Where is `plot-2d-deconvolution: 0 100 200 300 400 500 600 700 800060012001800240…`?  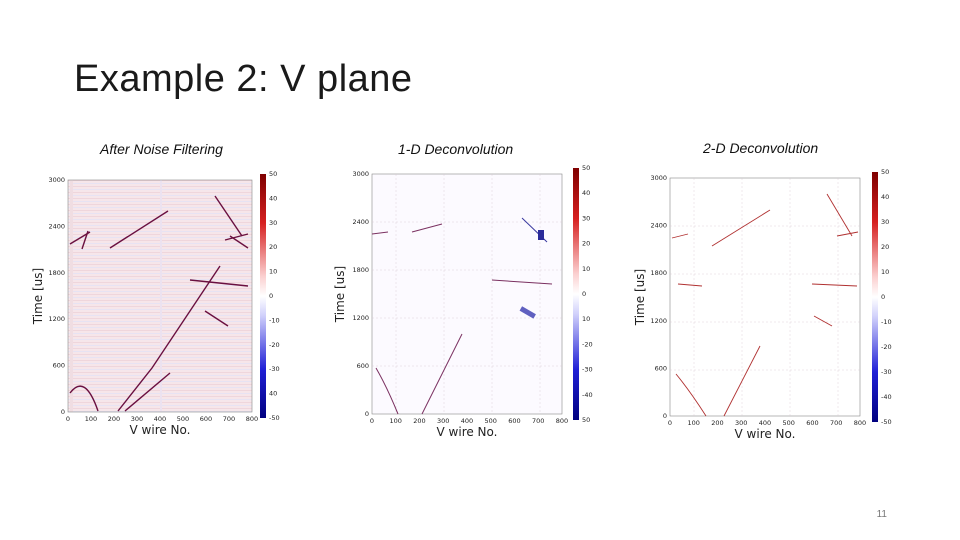 plot-2d-deconvolution: 0 100 200 300 400 500 600 700 800060012001800240… is located at coordinates (762, 304).